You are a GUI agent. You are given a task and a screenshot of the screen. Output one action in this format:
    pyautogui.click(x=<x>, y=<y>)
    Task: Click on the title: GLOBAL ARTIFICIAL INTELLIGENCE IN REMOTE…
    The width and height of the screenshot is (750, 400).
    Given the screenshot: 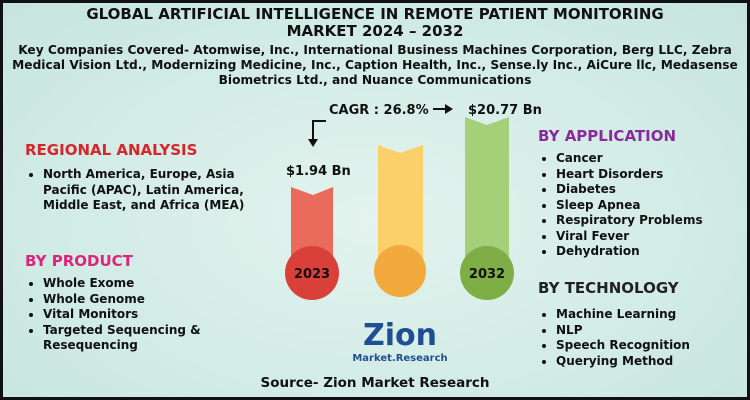 What is the action you would take?
    pyautogui.click(x=375, y=22)
    